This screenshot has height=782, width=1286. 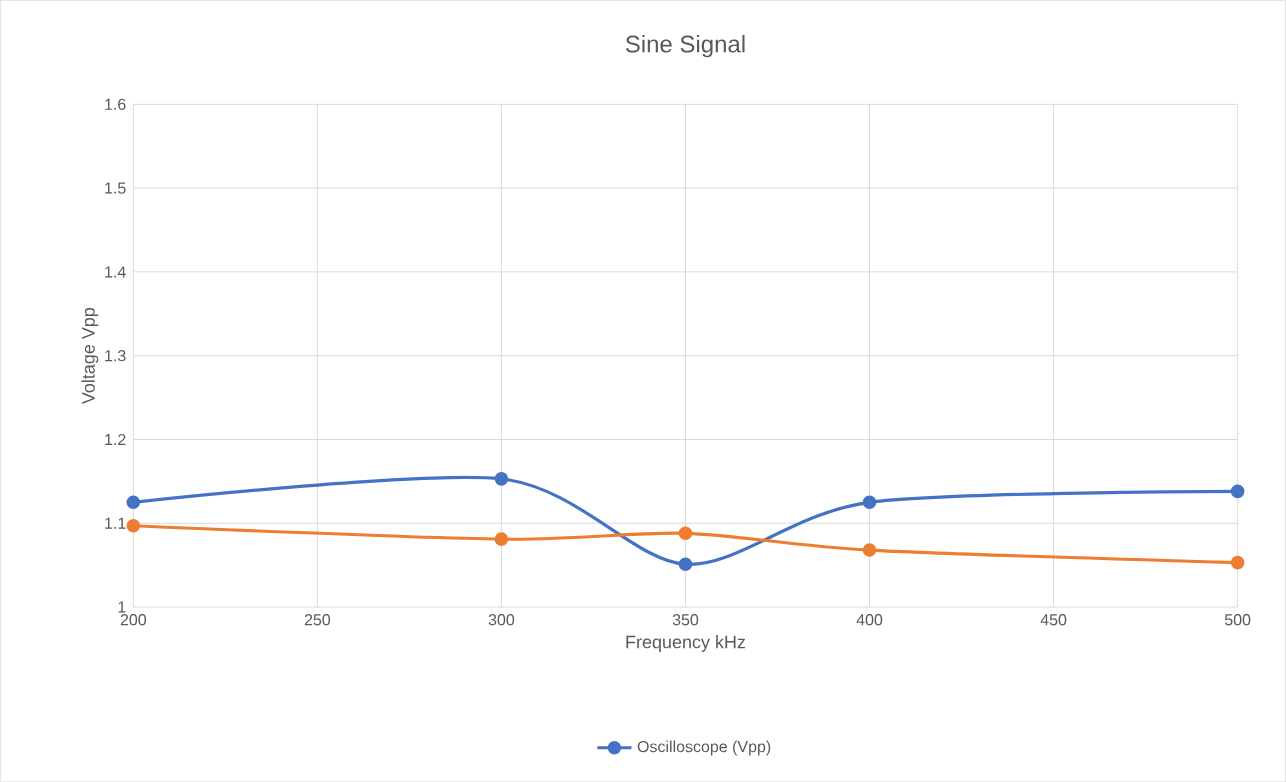 What do you see at coordinates (704, 748) in the screenshot?
I see `legend-label: Oscilloscope (Vpp)` at bounding box center [704, 748].